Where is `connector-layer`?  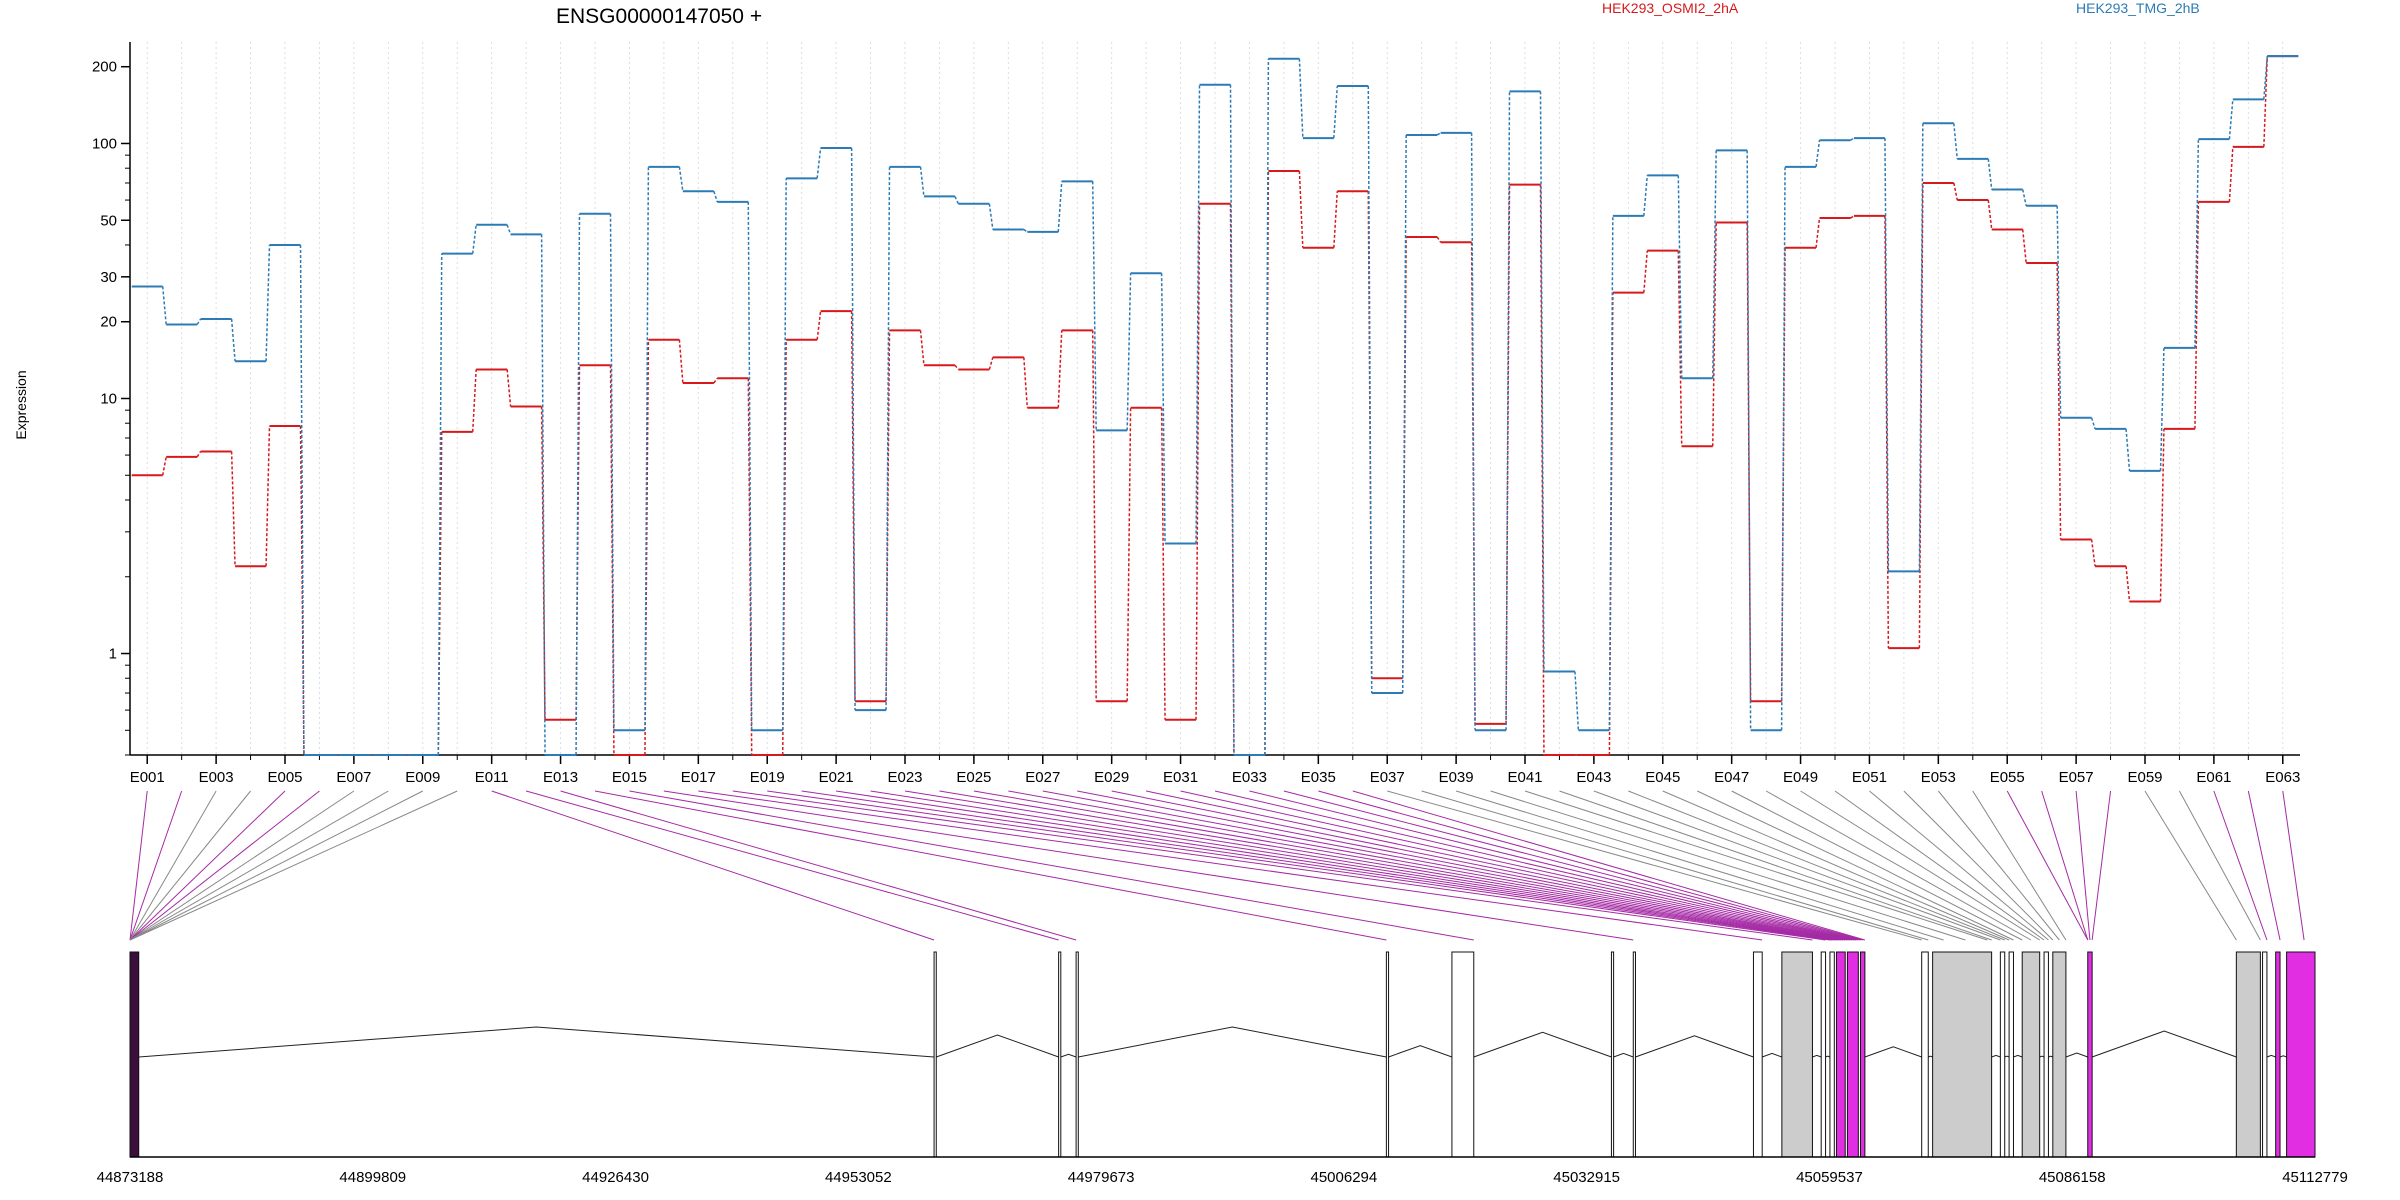
connector-layer is located at coordinates (1217, 865).